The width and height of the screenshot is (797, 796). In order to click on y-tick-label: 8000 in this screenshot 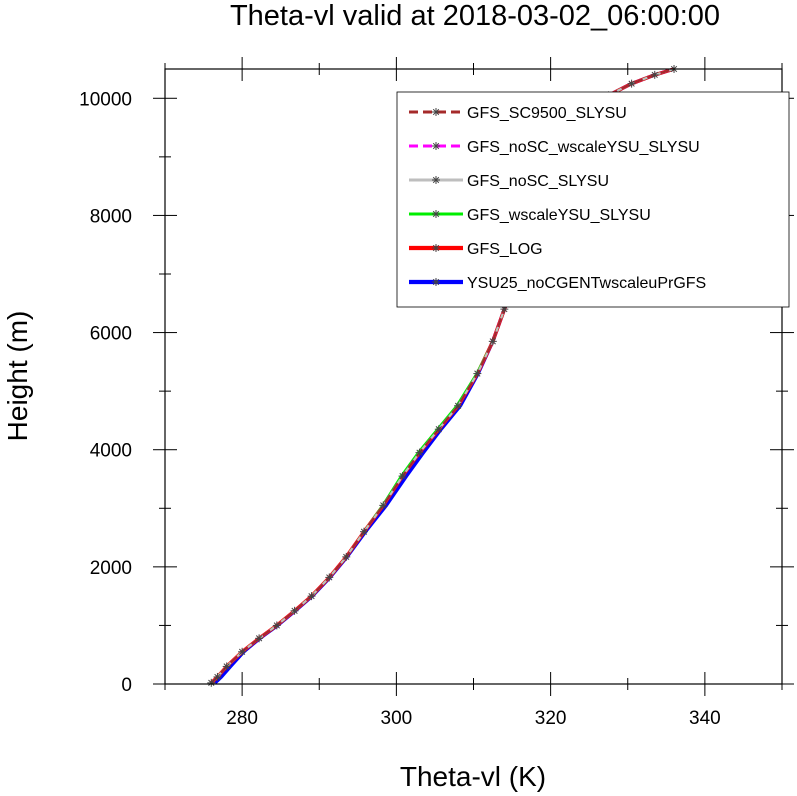, I will do `click(111, 216)`.